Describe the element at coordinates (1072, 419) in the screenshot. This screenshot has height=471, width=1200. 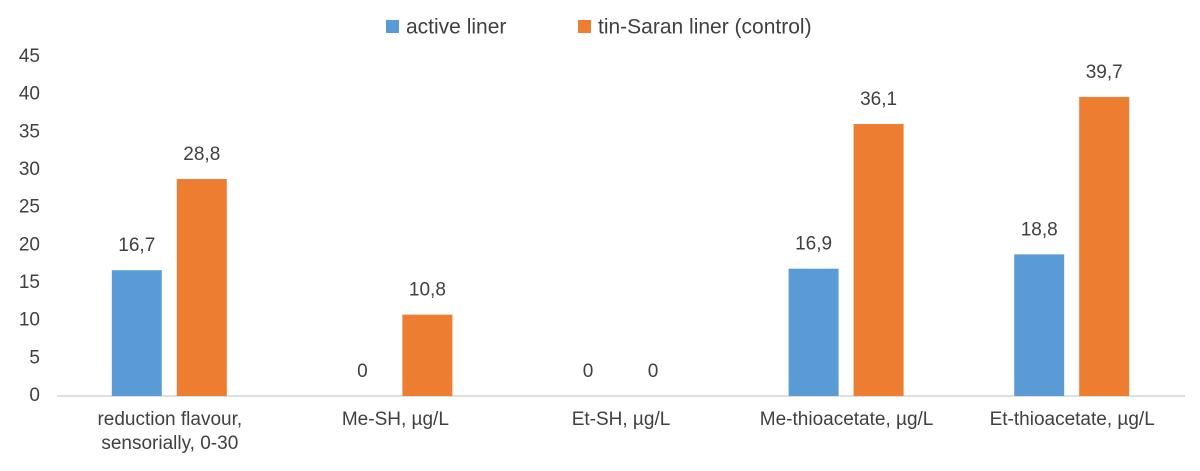
I see `x-tick-label: Et-thioacetate, µg/L` at that location.